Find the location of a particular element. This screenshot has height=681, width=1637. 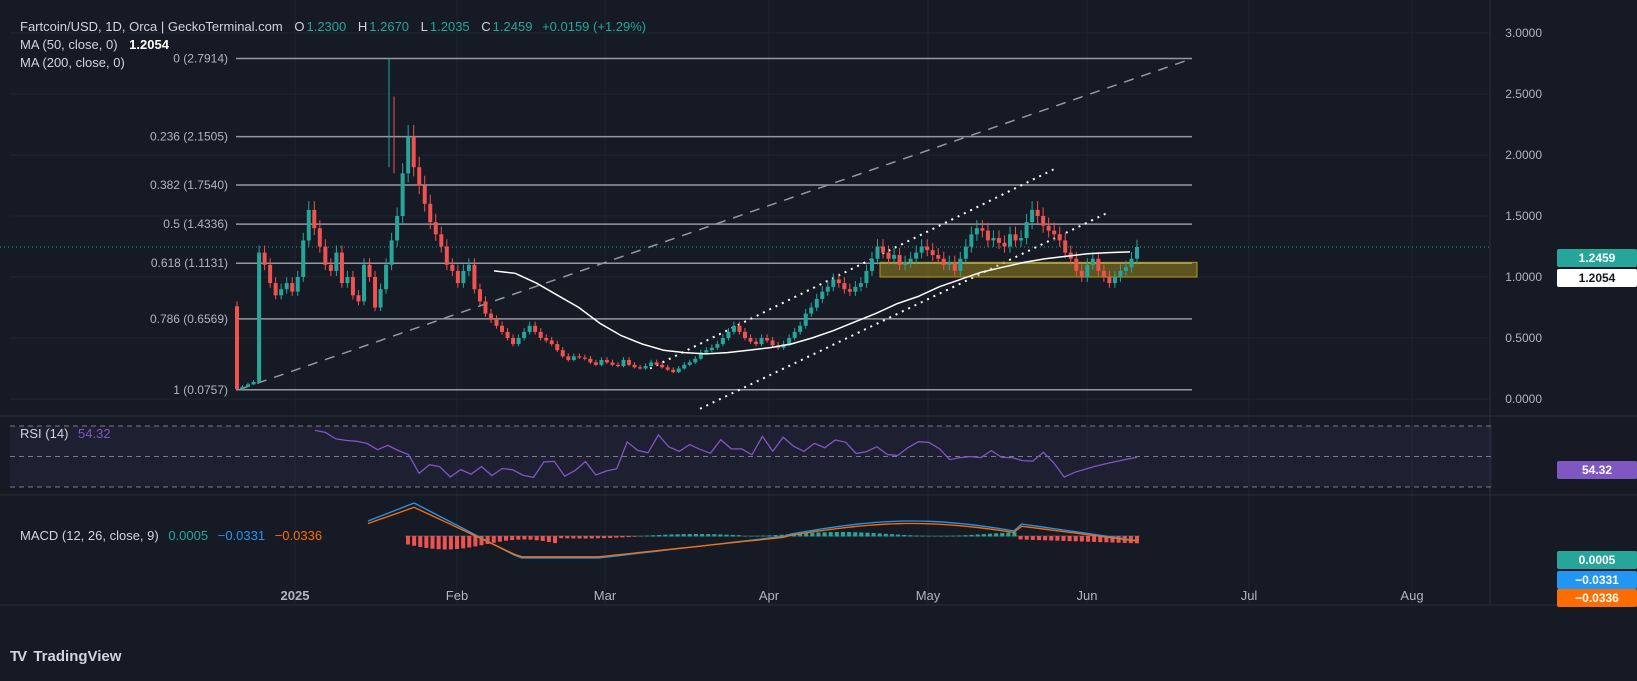

time-tick-label: 2025 is located at coordinates (295, 595).